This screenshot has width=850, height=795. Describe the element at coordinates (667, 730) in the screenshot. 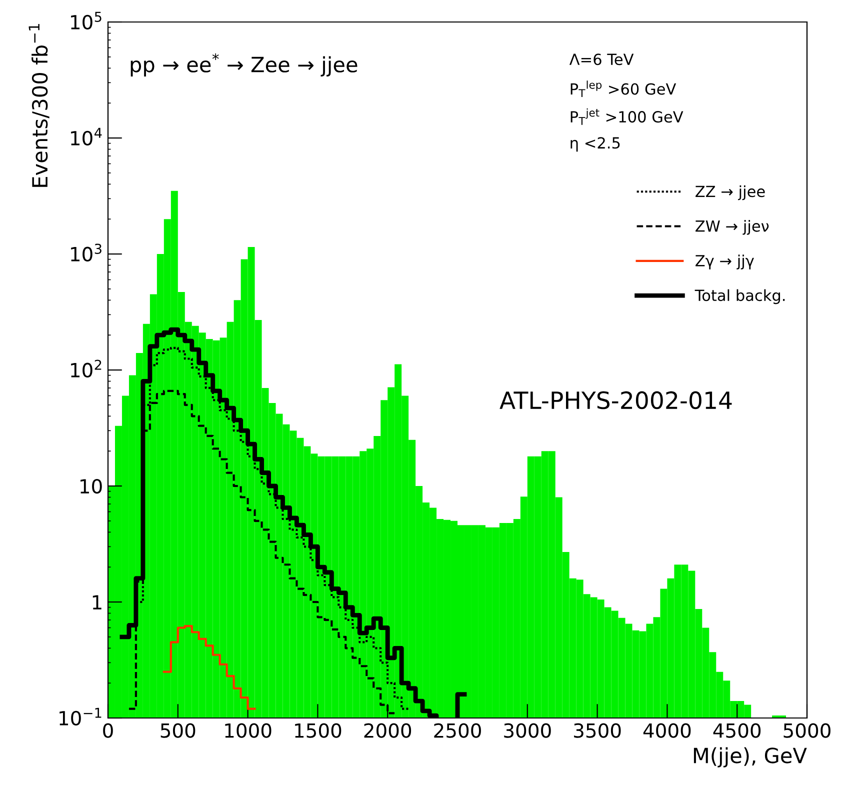

I see `x-tick-label: 4000` at that location.